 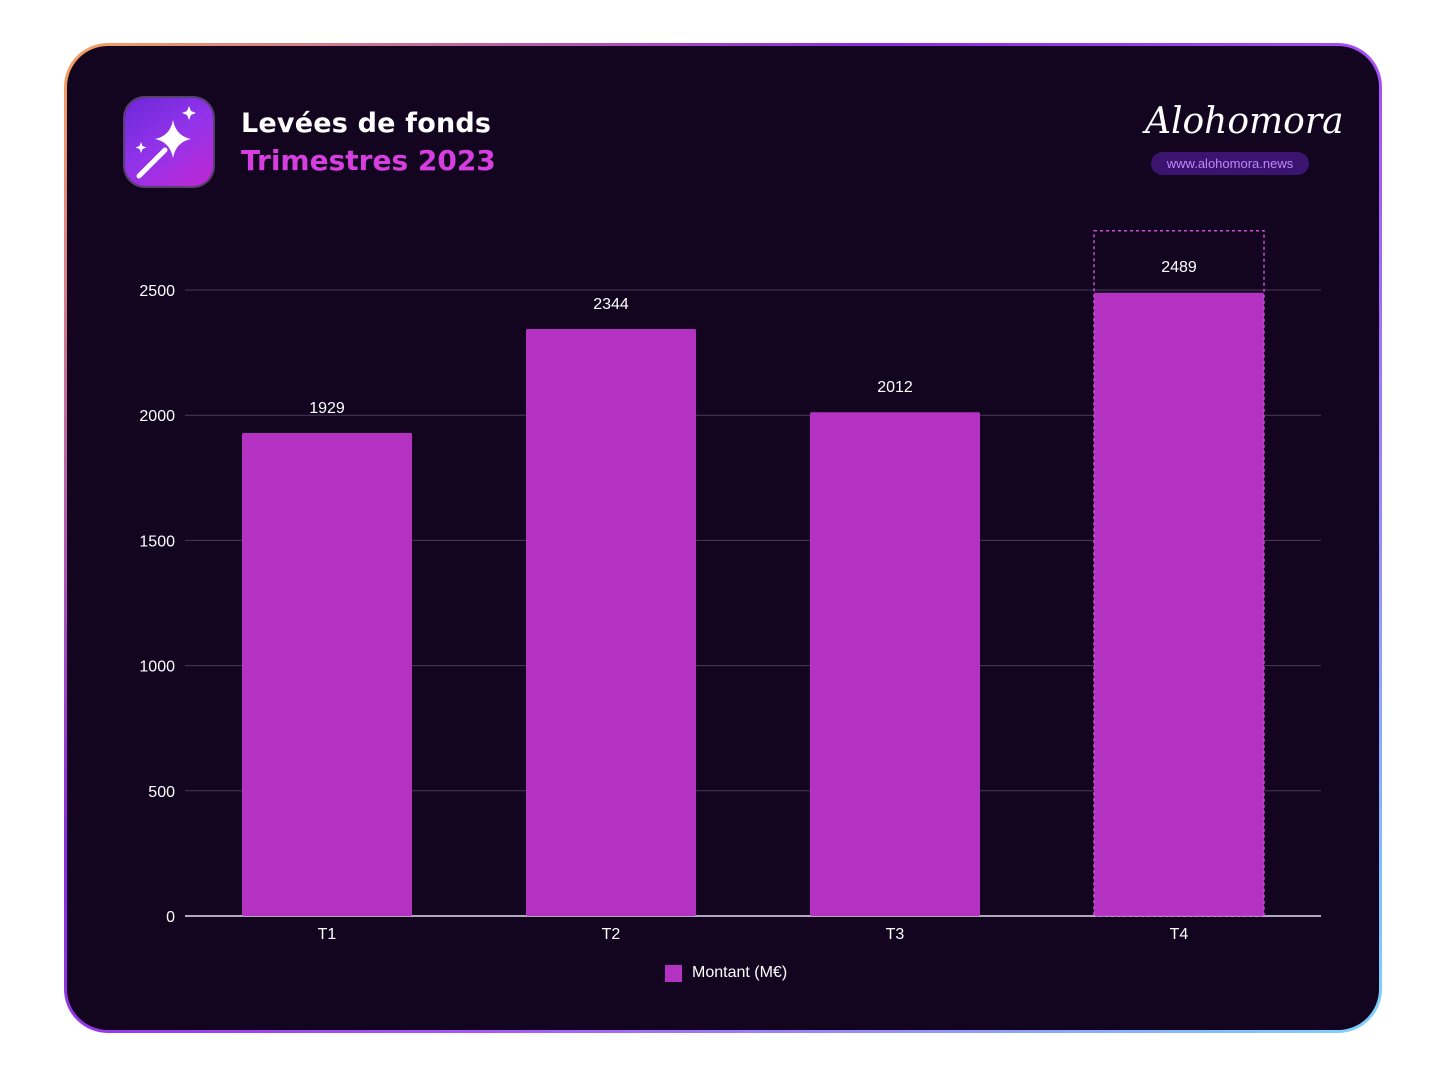 What do you see at coordinates (753, 934) in the screenshot?
I see `x-tick-labels: T1 T2 T3 T4` at bounding box center [753, 934].